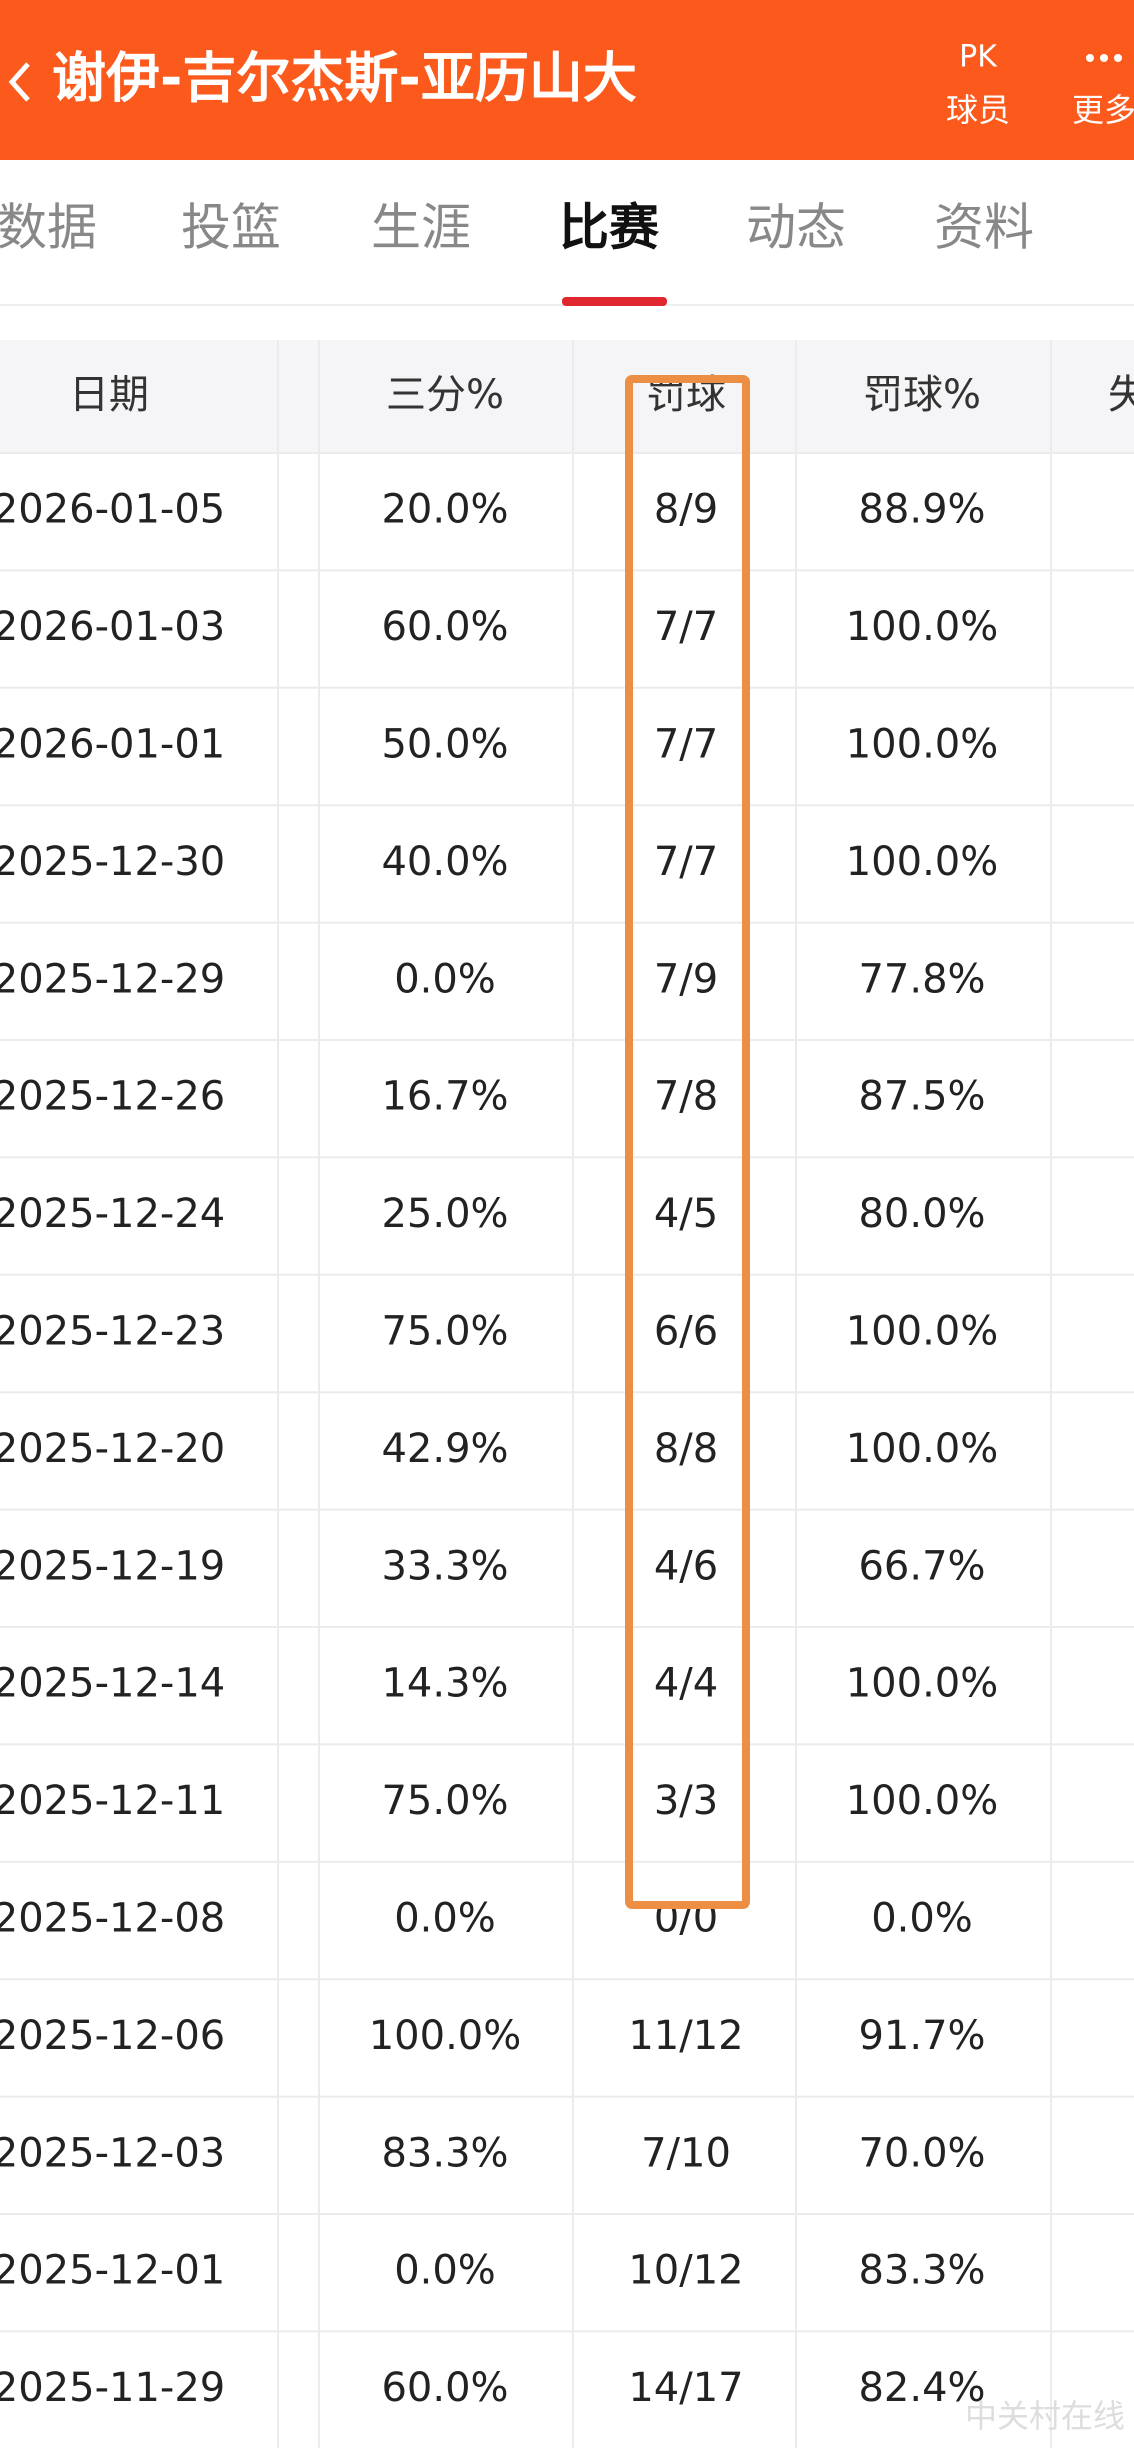 This screenshot has width=1134, height=2448. Describe the element at coordinates (19, 82) in the screenshot. I see `back-icon` at that location.